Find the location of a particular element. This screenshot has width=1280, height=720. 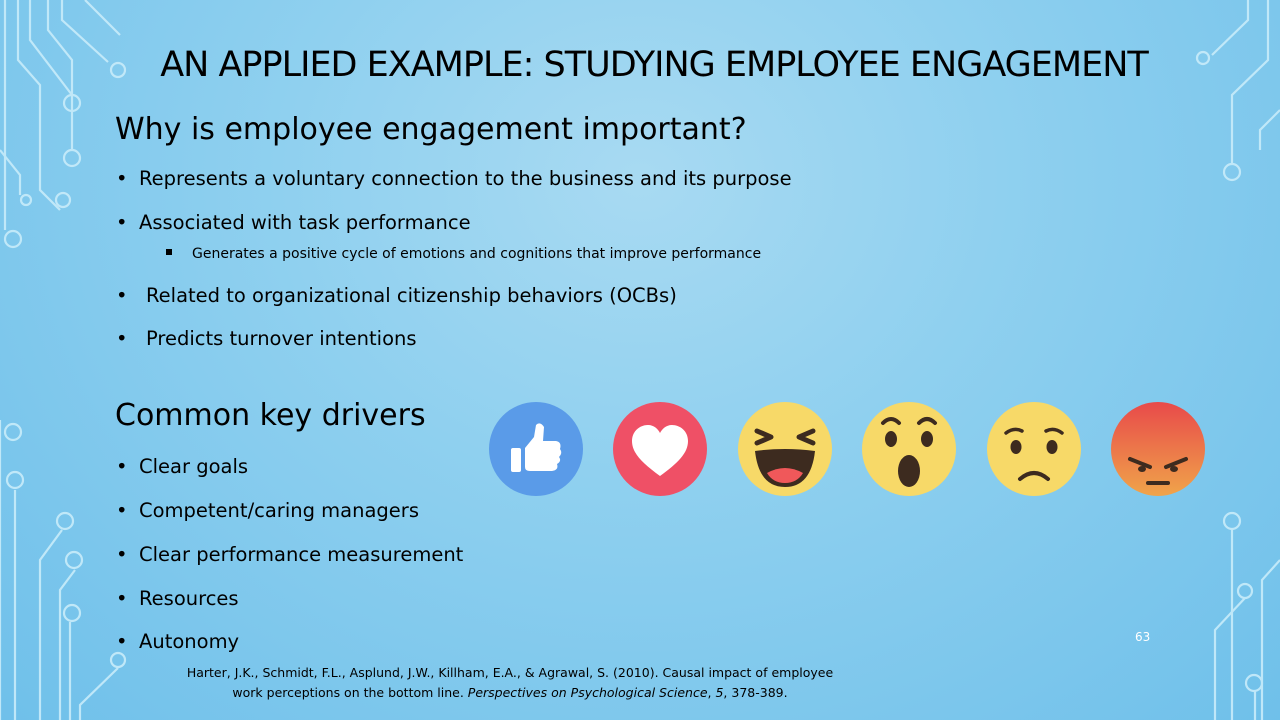

angry-icon is located at coordinates (1158, 449).